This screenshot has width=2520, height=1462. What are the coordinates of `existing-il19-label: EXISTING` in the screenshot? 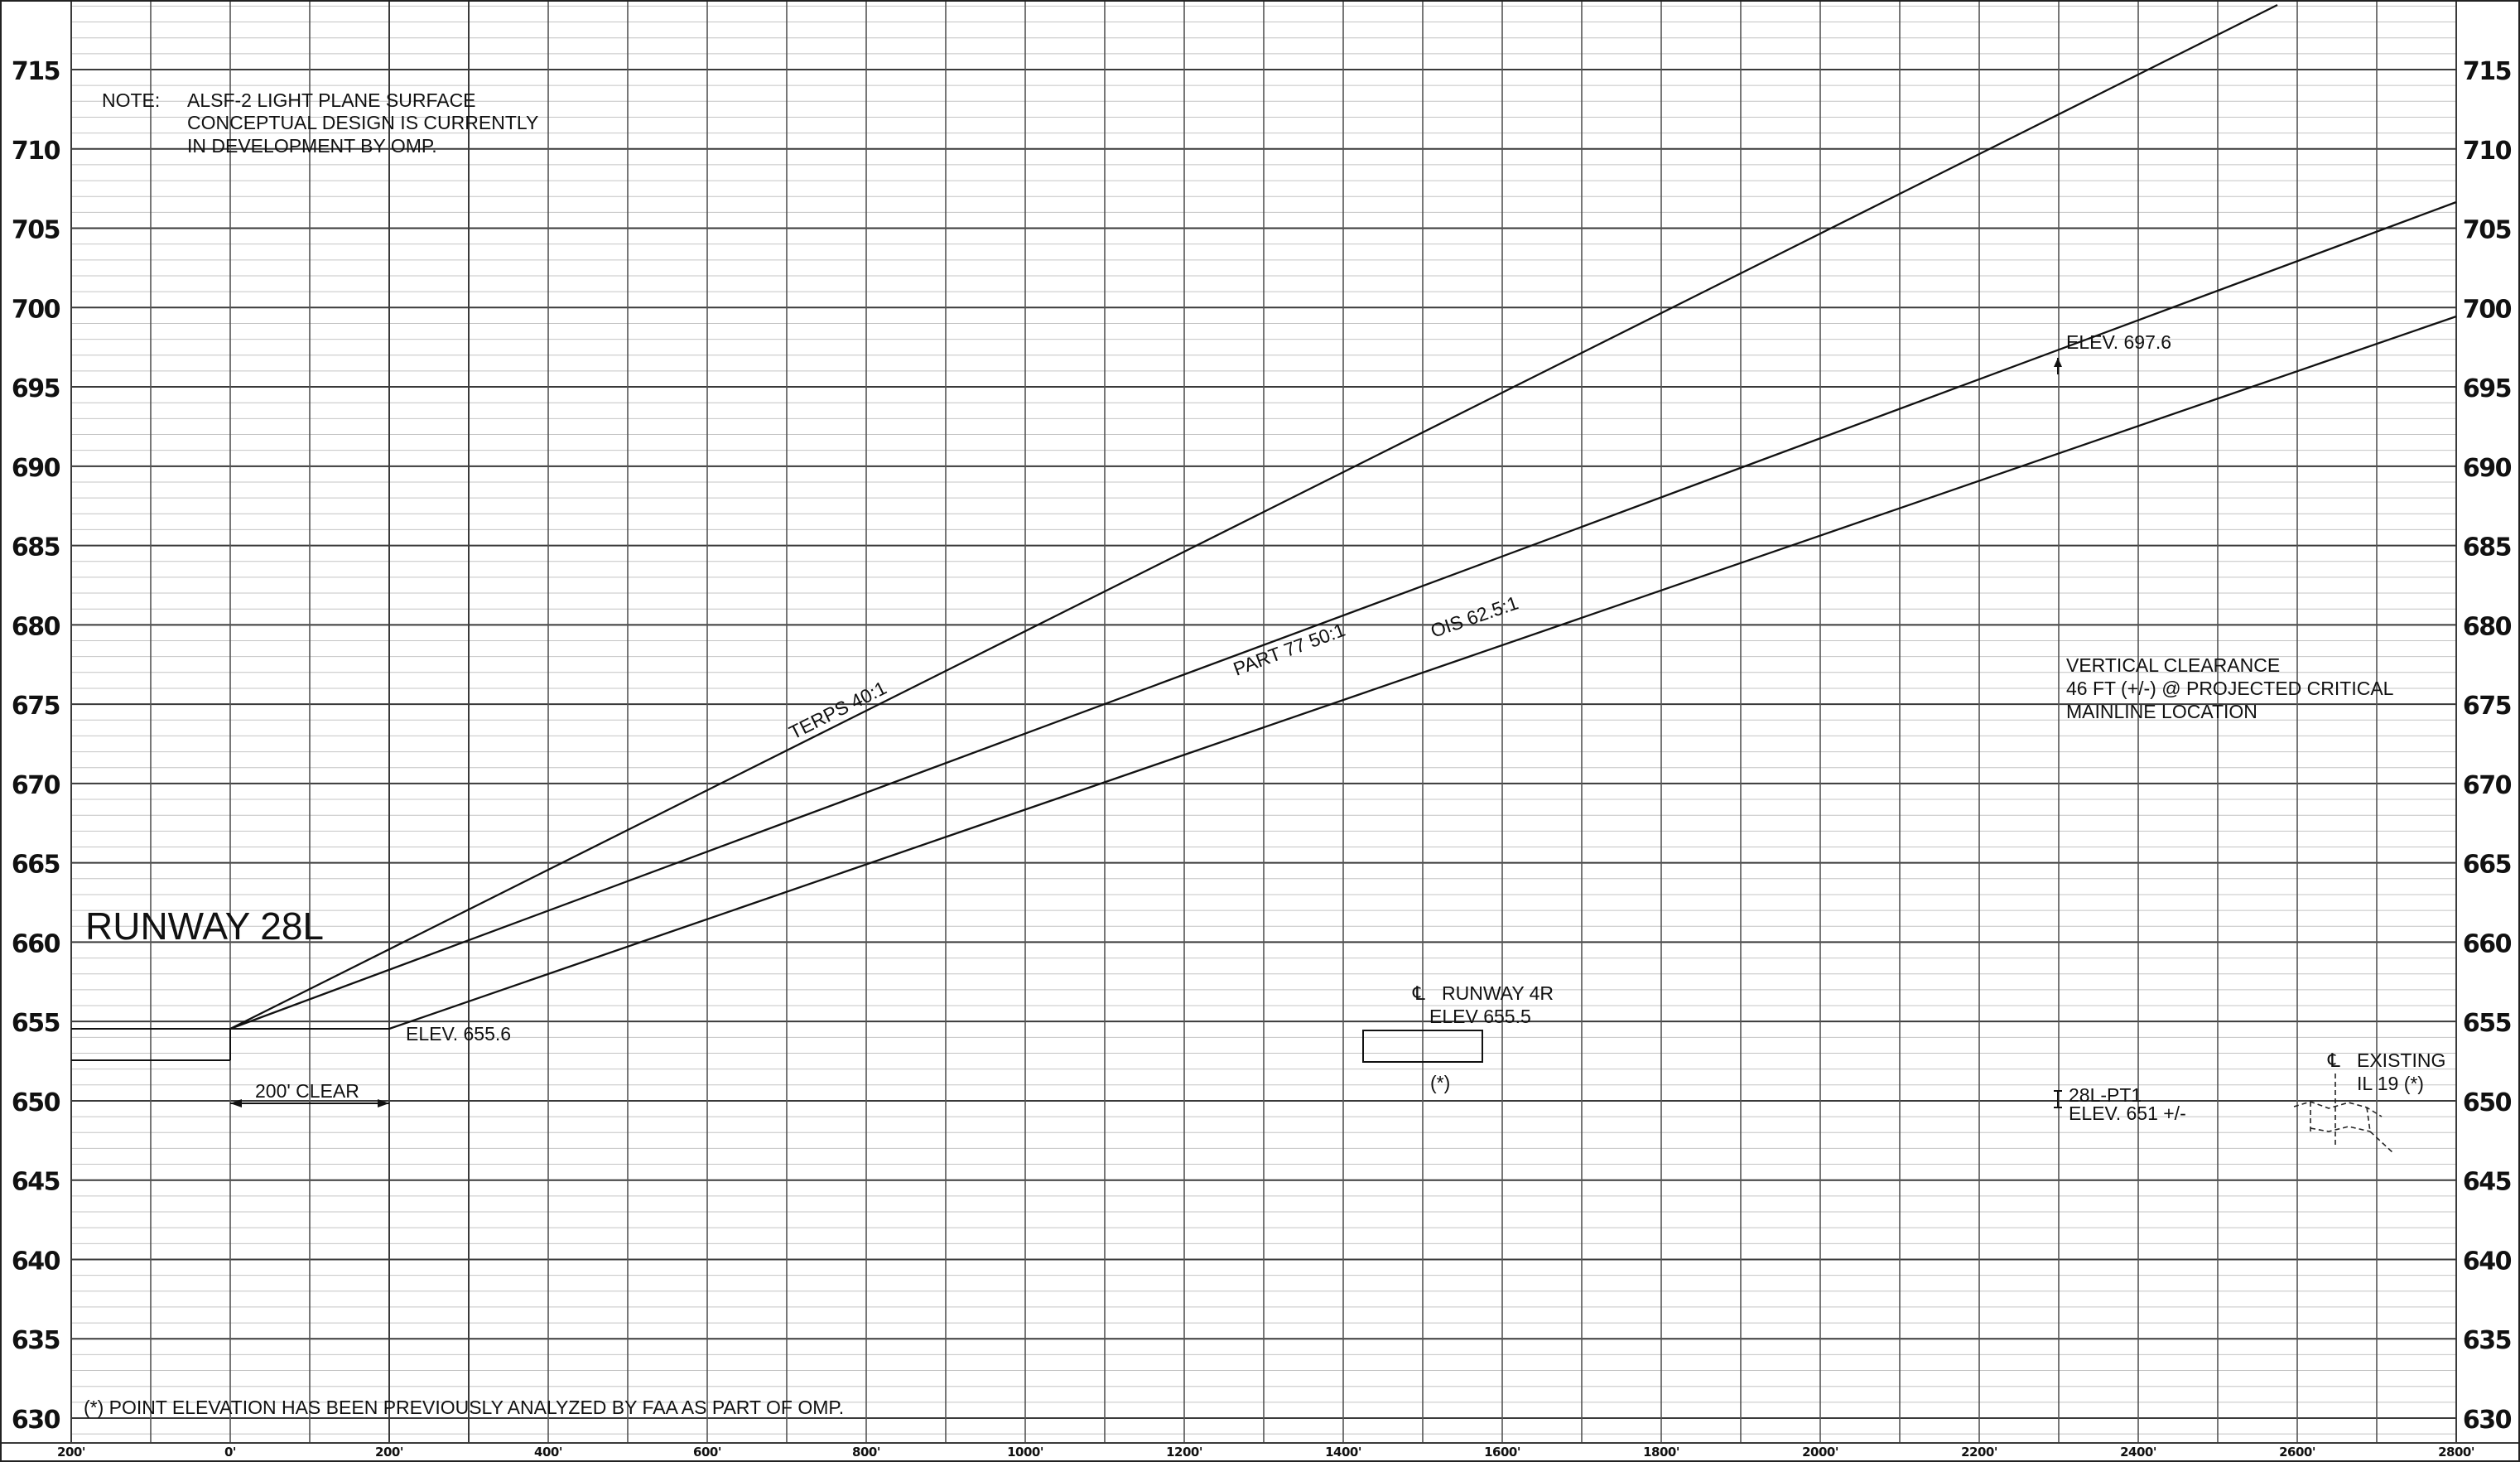 It's located at (2401, 1060).